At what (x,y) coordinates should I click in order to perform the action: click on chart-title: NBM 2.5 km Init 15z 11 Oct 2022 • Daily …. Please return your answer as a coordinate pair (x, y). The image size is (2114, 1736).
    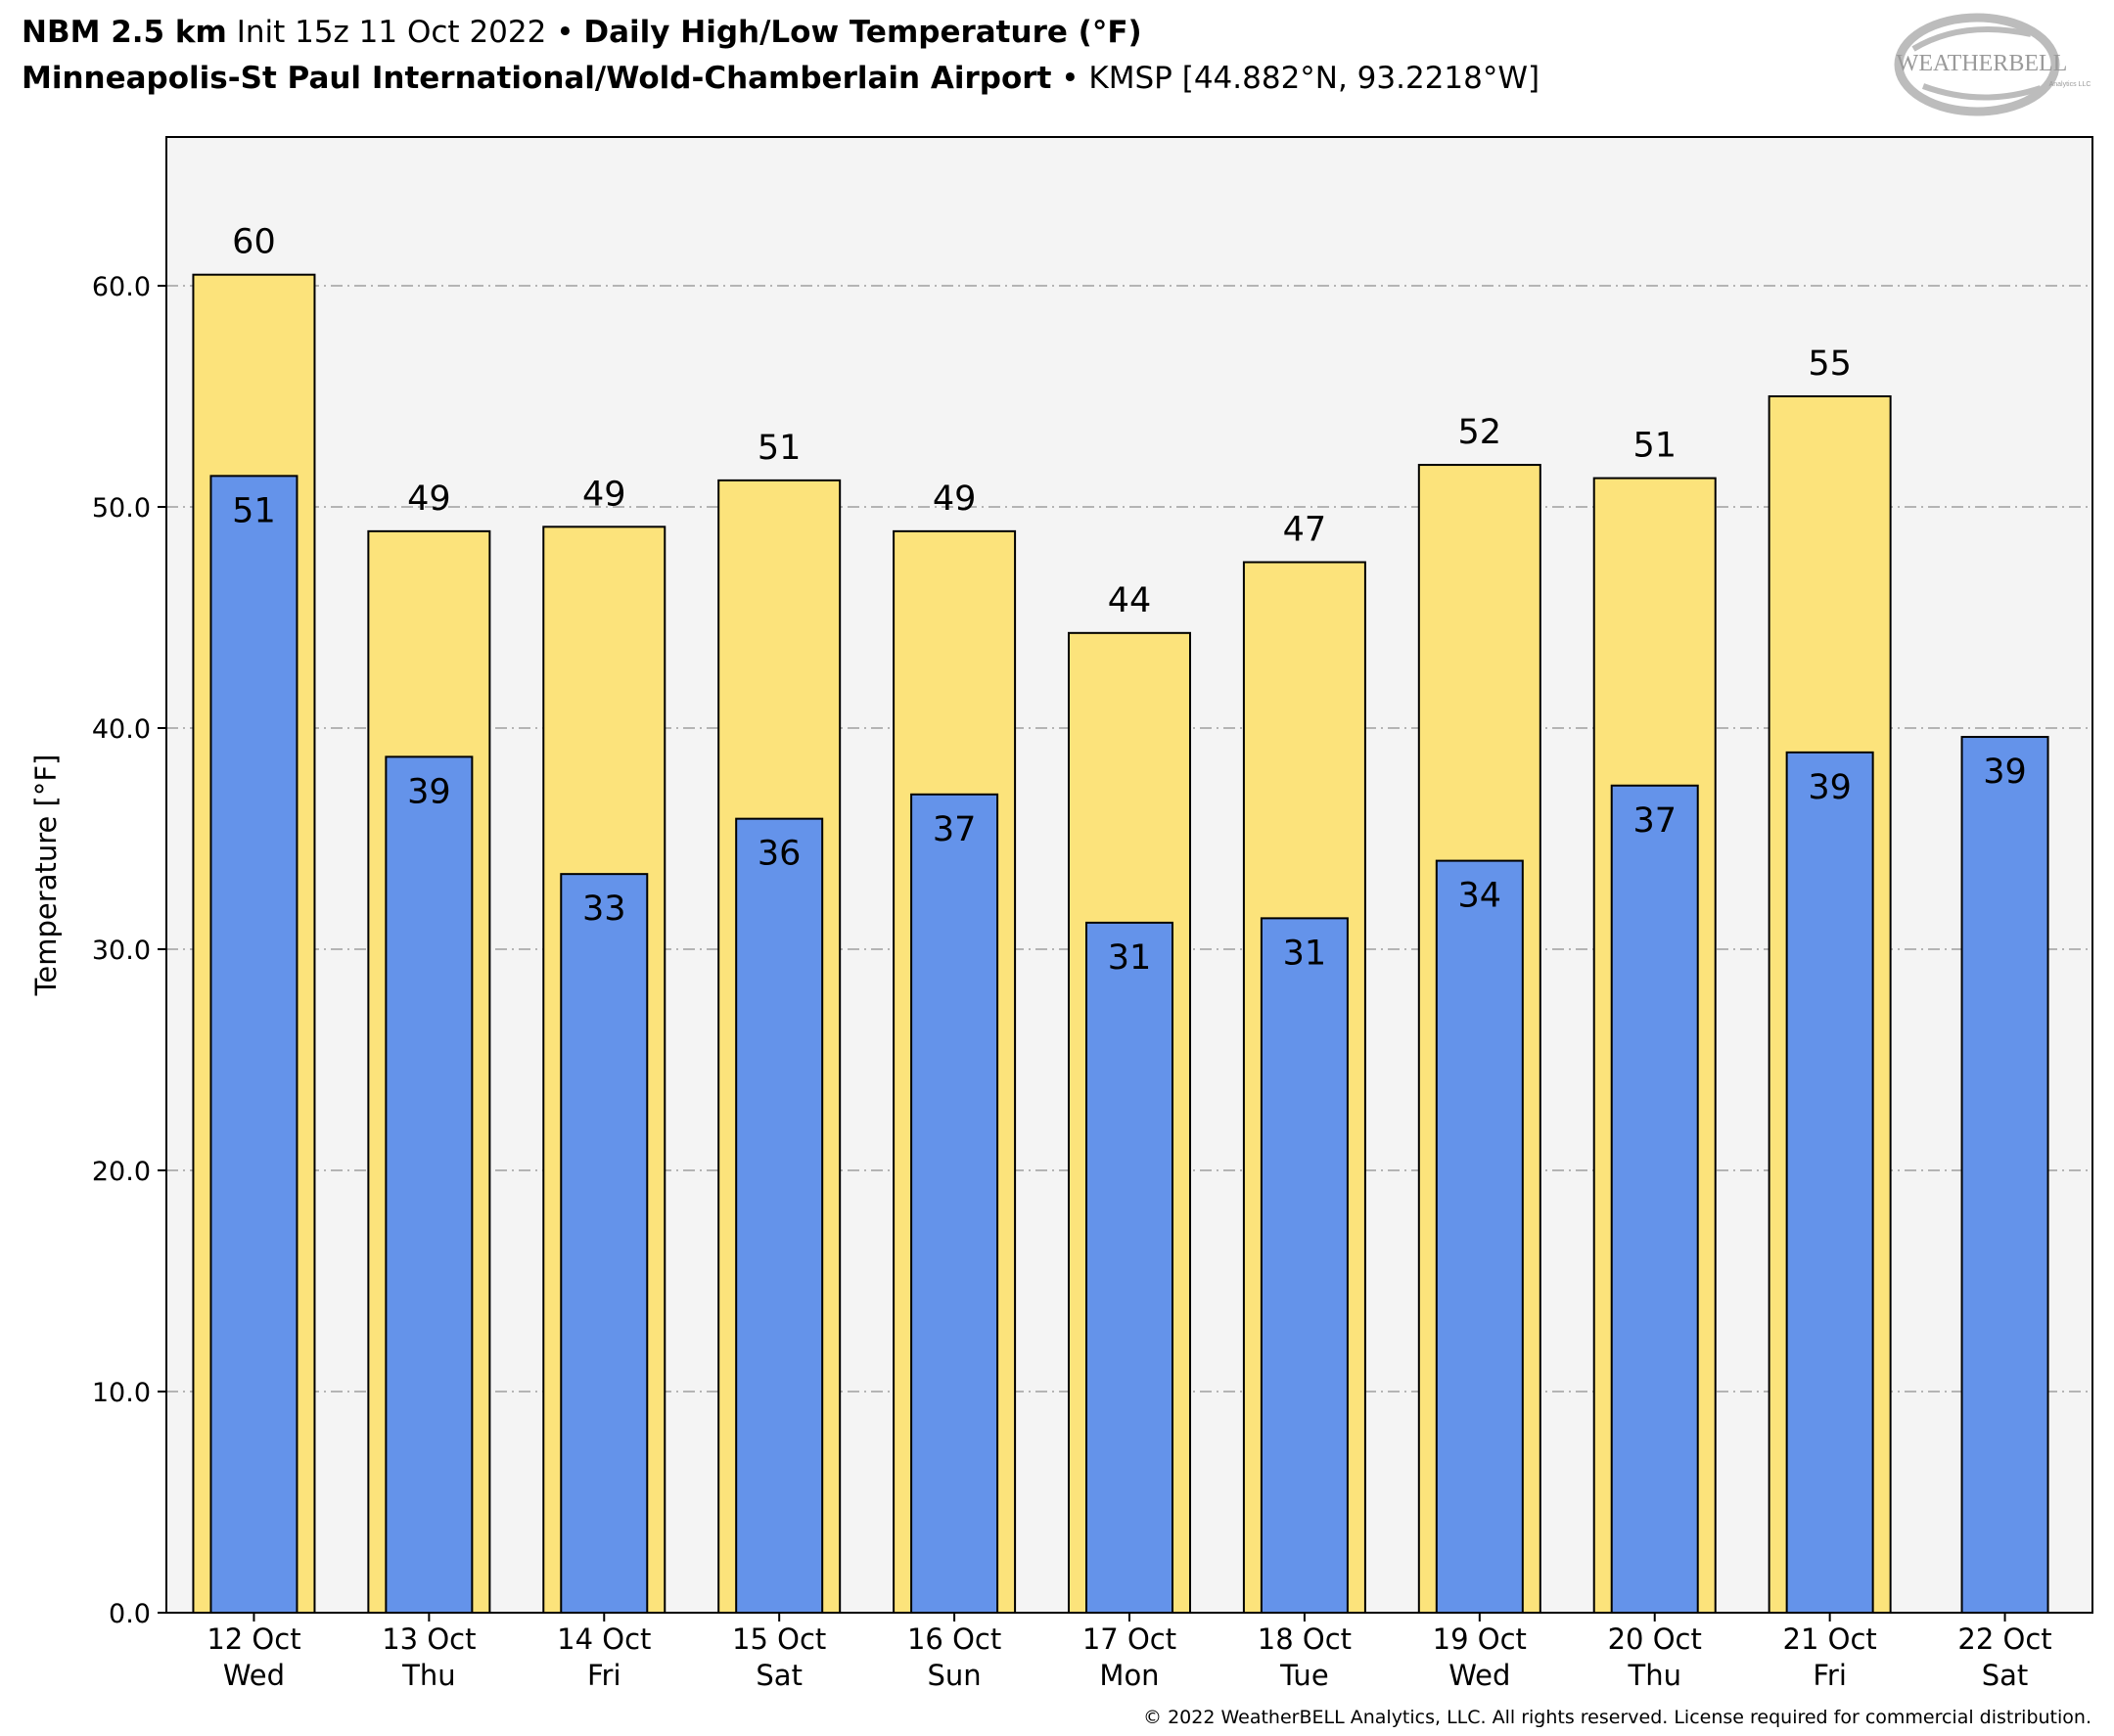
    Looking at the image, I should click on (582, 33).